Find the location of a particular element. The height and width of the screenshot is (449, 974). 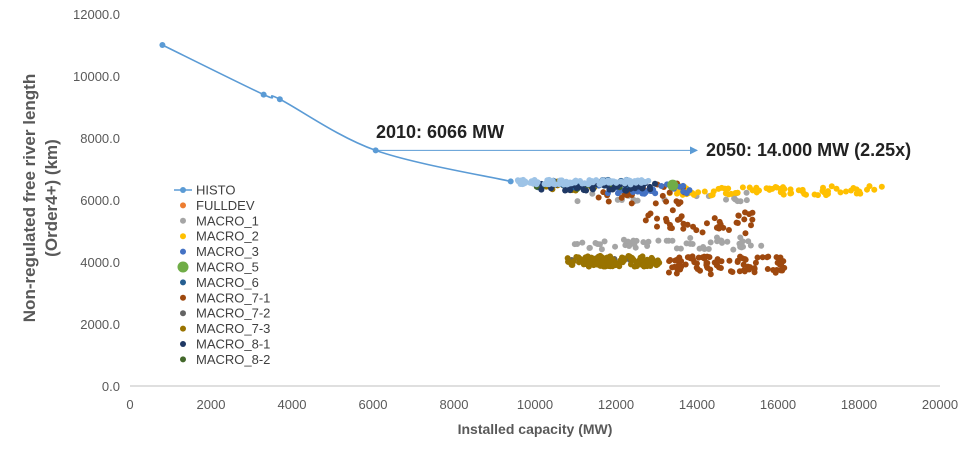

histo-line is located at coordinates (336, 113).